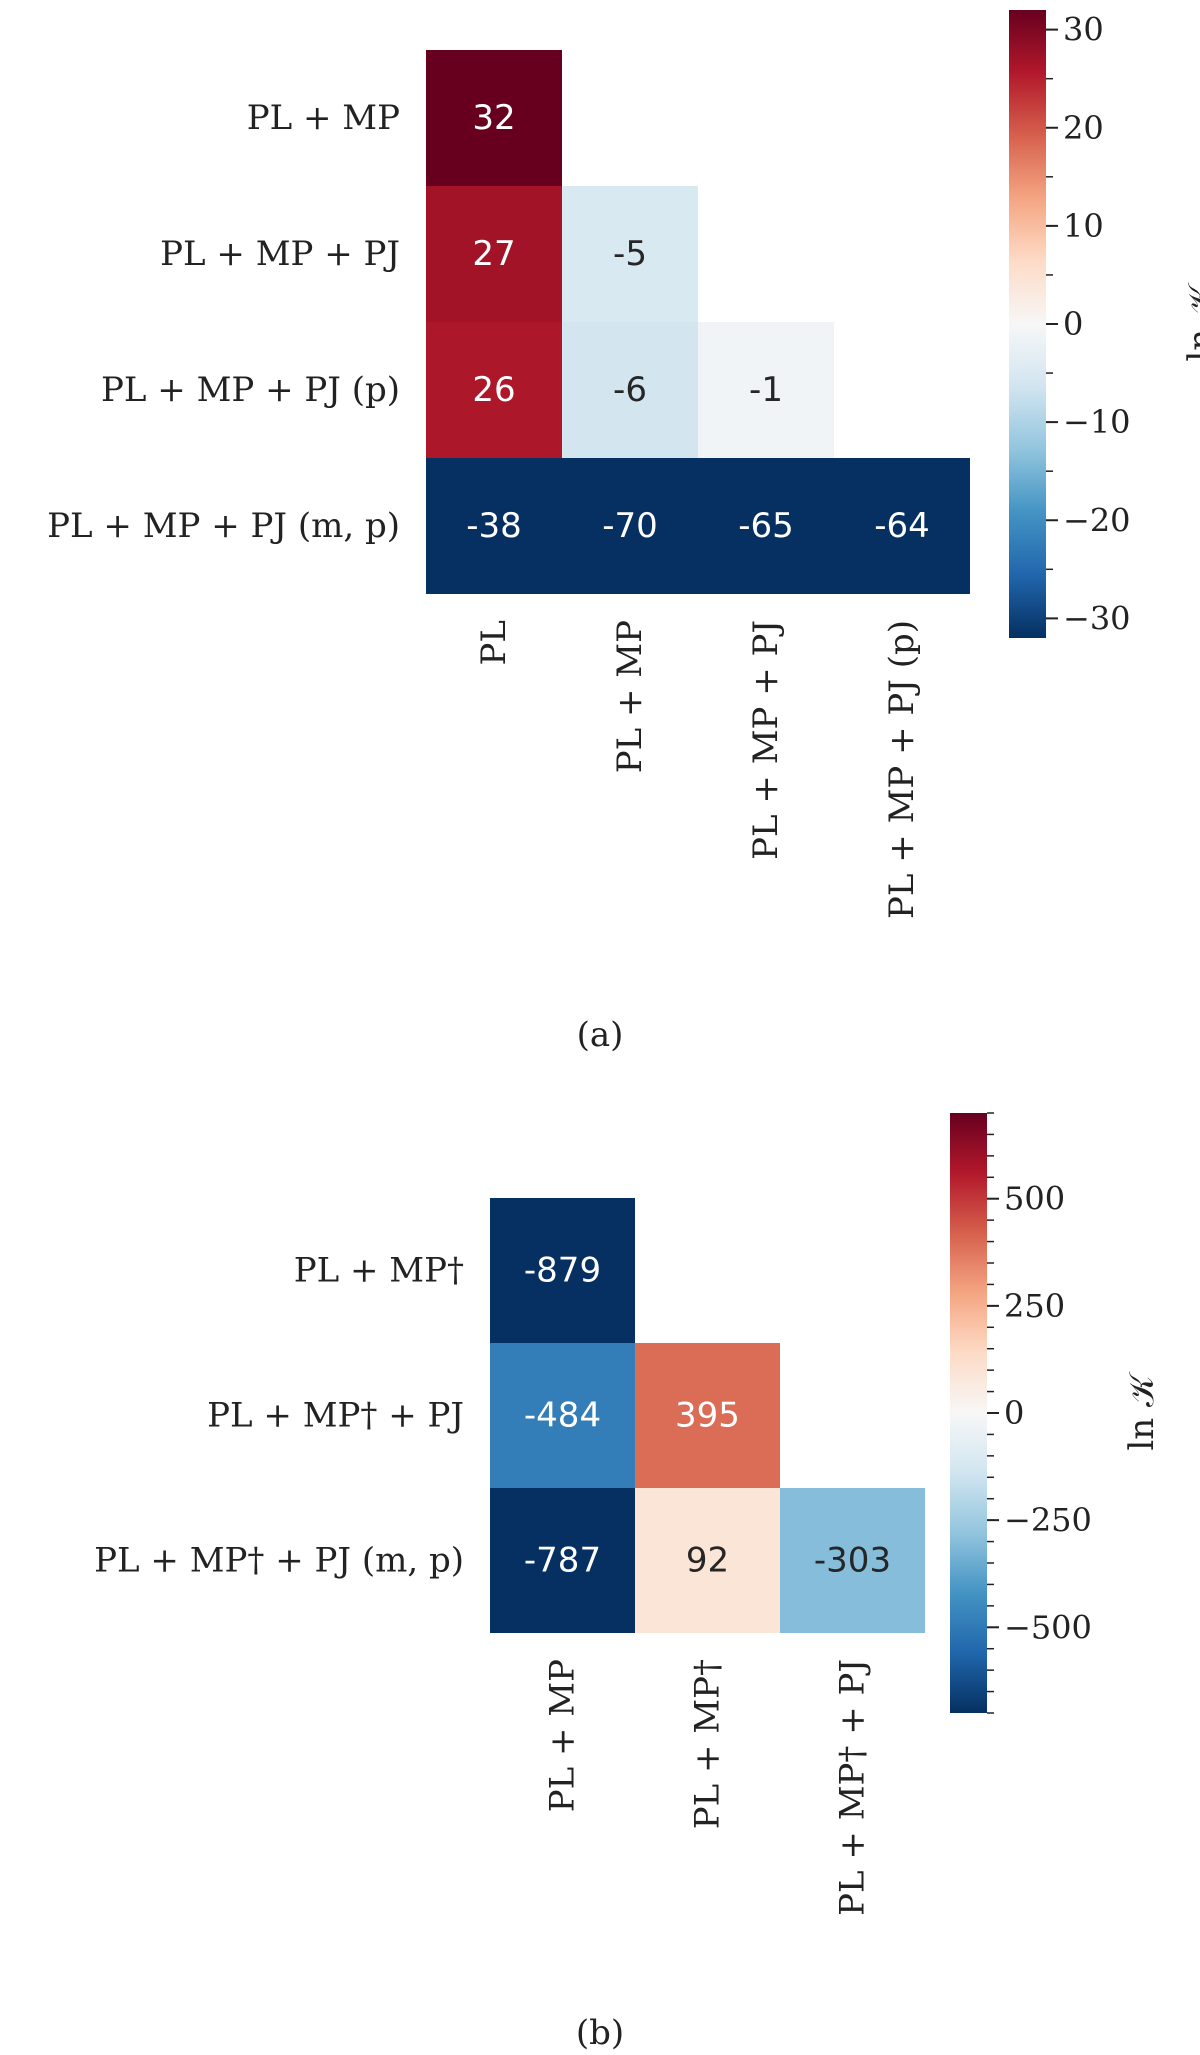  I want to click on row-label: PL + MP + PJ (p), so click(250, 390).